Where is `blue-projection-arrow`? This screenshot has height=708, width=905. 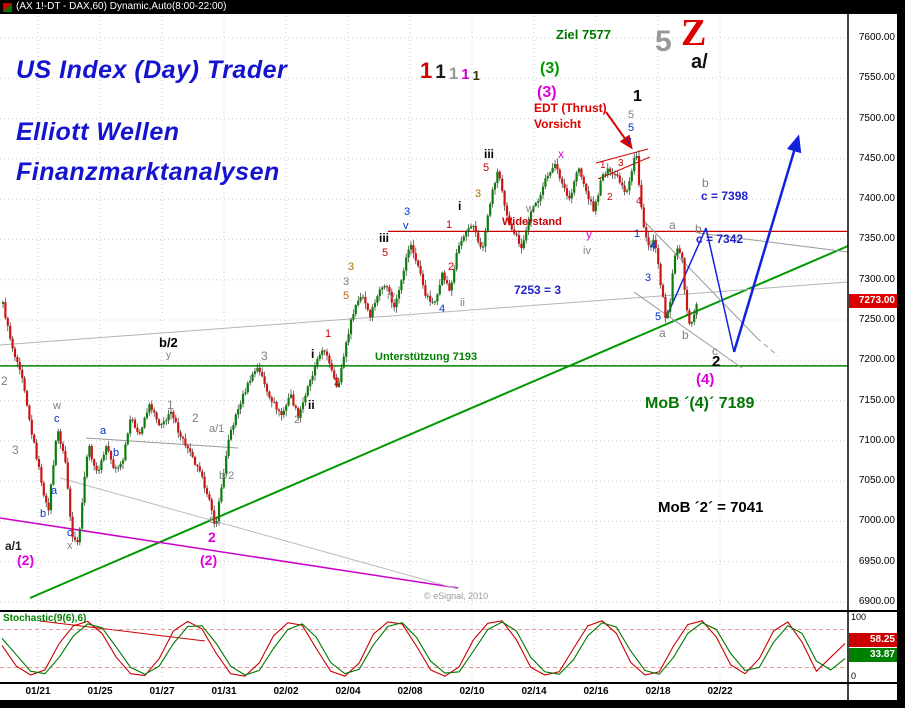
blue-projection-arrow is located at coordinates (767, 243).